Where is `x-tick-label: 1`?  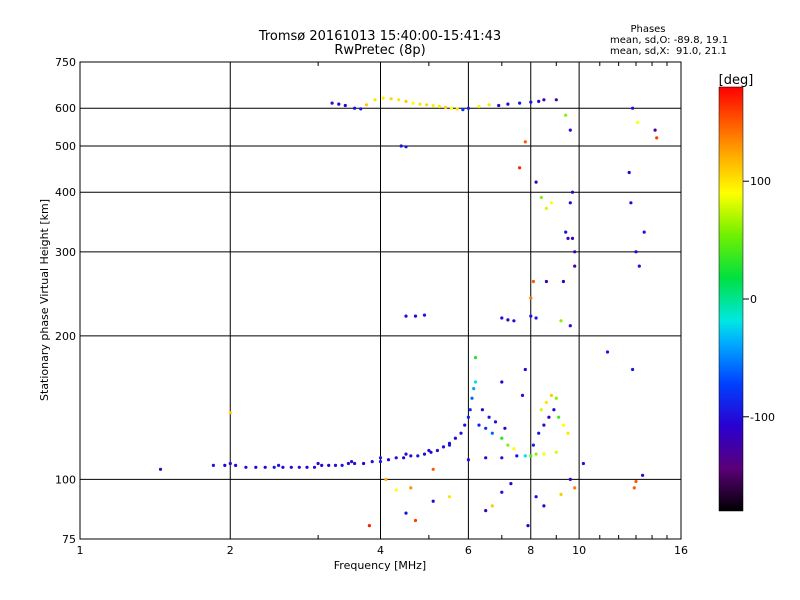 x-tick-label: 1 is located at coordinates (80, 550).